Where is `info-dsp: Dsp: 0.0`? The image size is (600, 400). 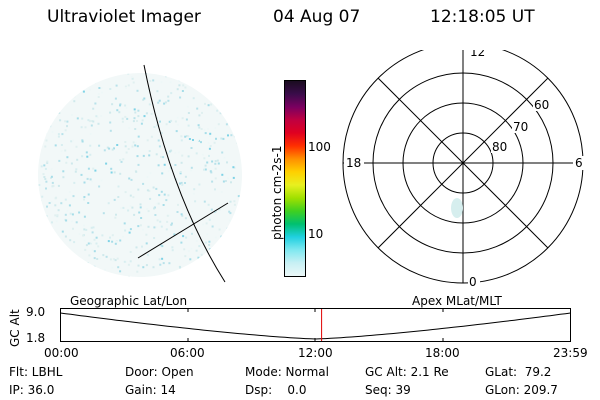 info-dsp: Dsp: 0.0 is located at coordinates (276, 390).